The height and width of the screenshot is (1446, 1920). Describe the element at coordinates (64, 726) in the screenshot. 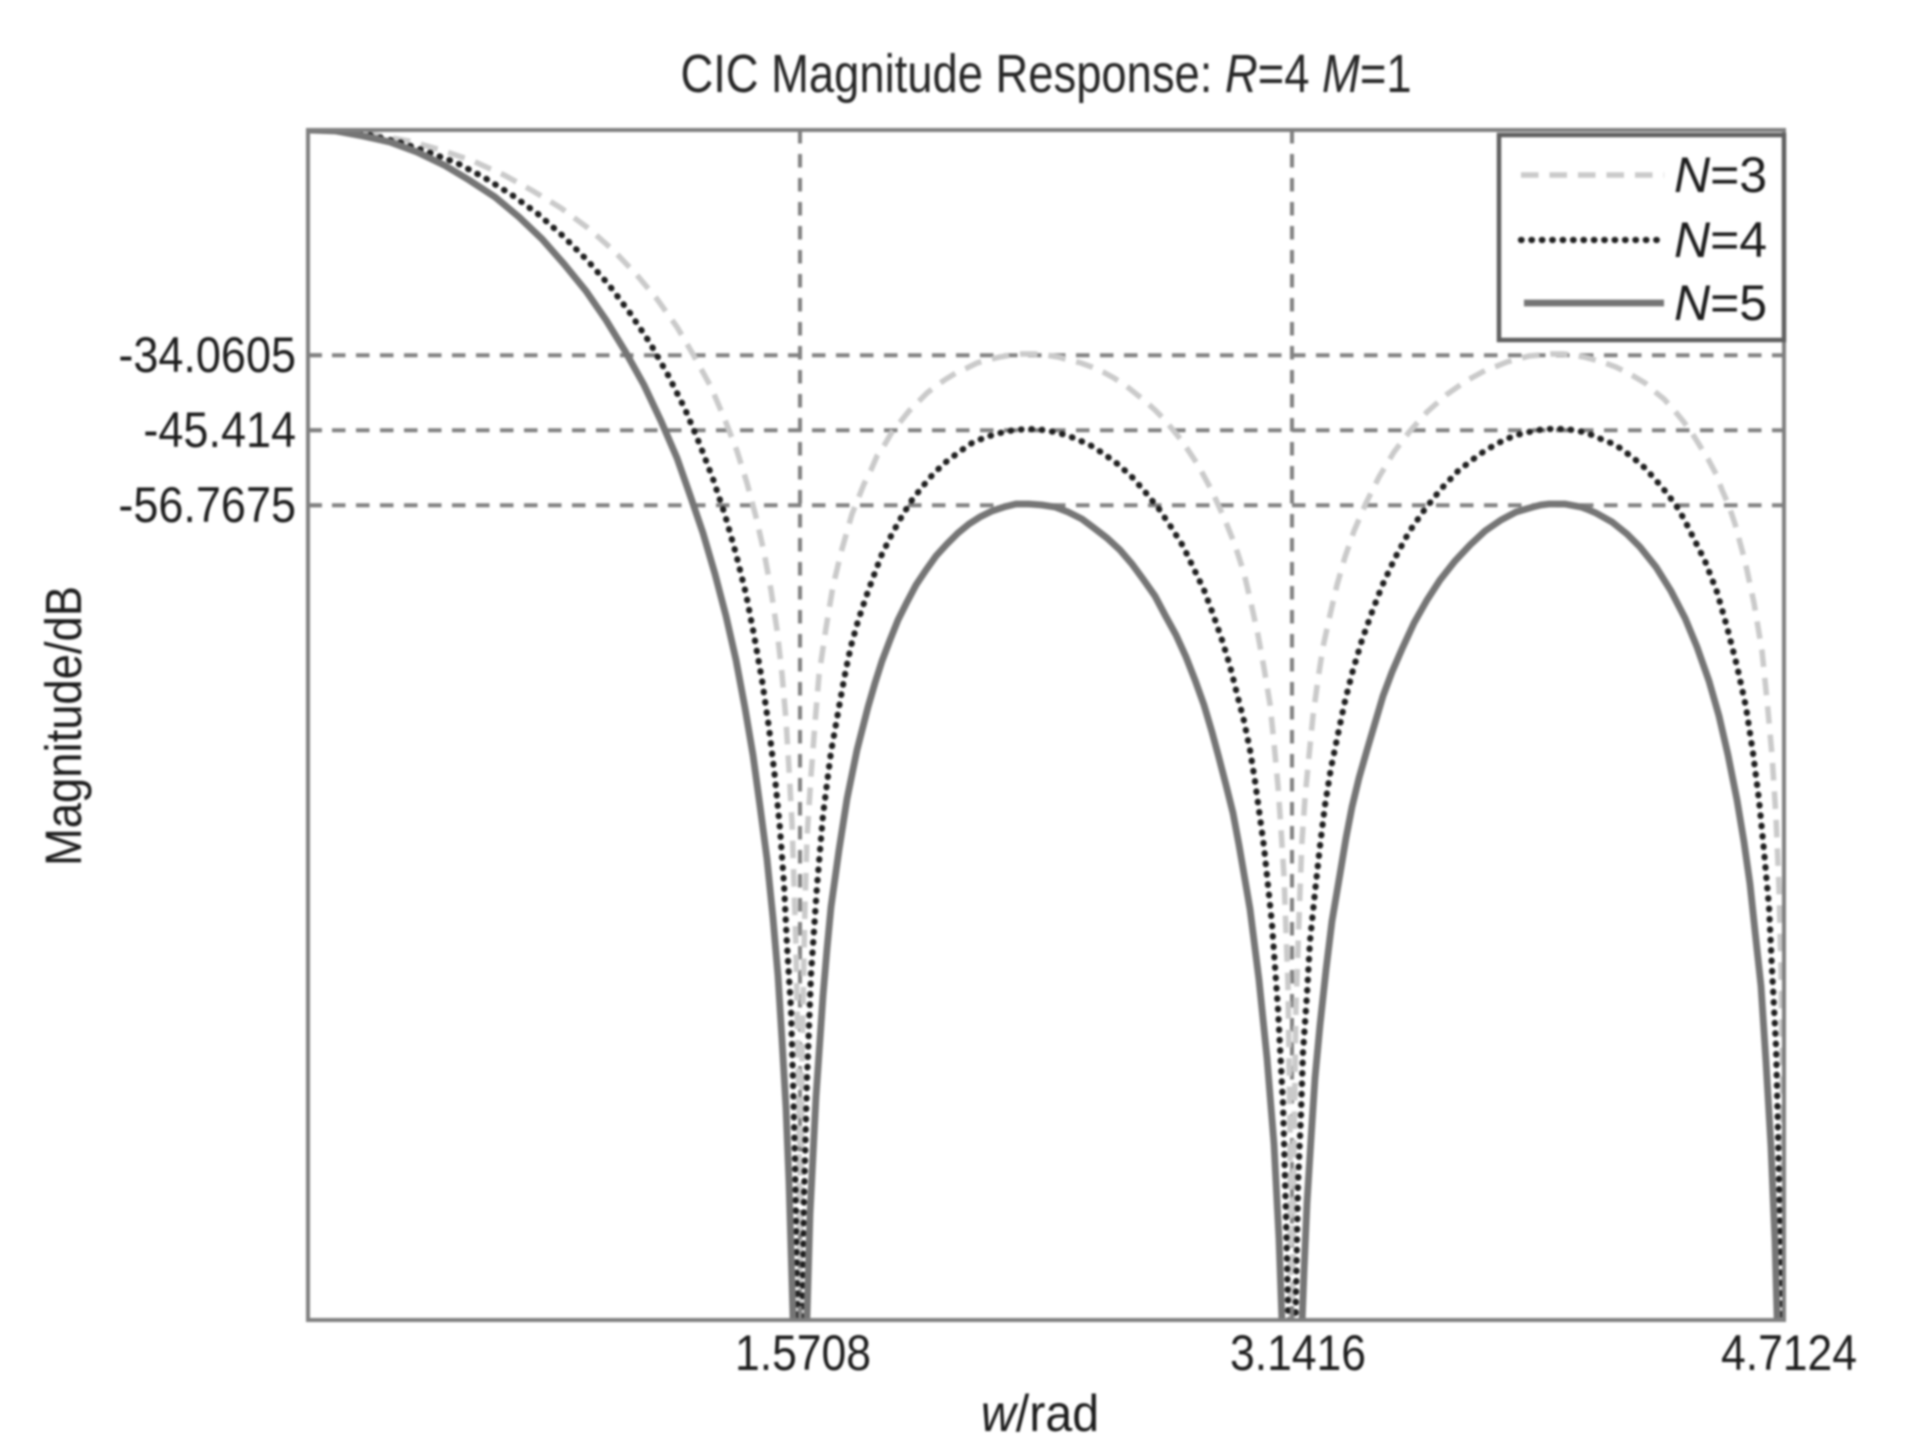

I see `svg-text: Magnitude/dB` at that location.